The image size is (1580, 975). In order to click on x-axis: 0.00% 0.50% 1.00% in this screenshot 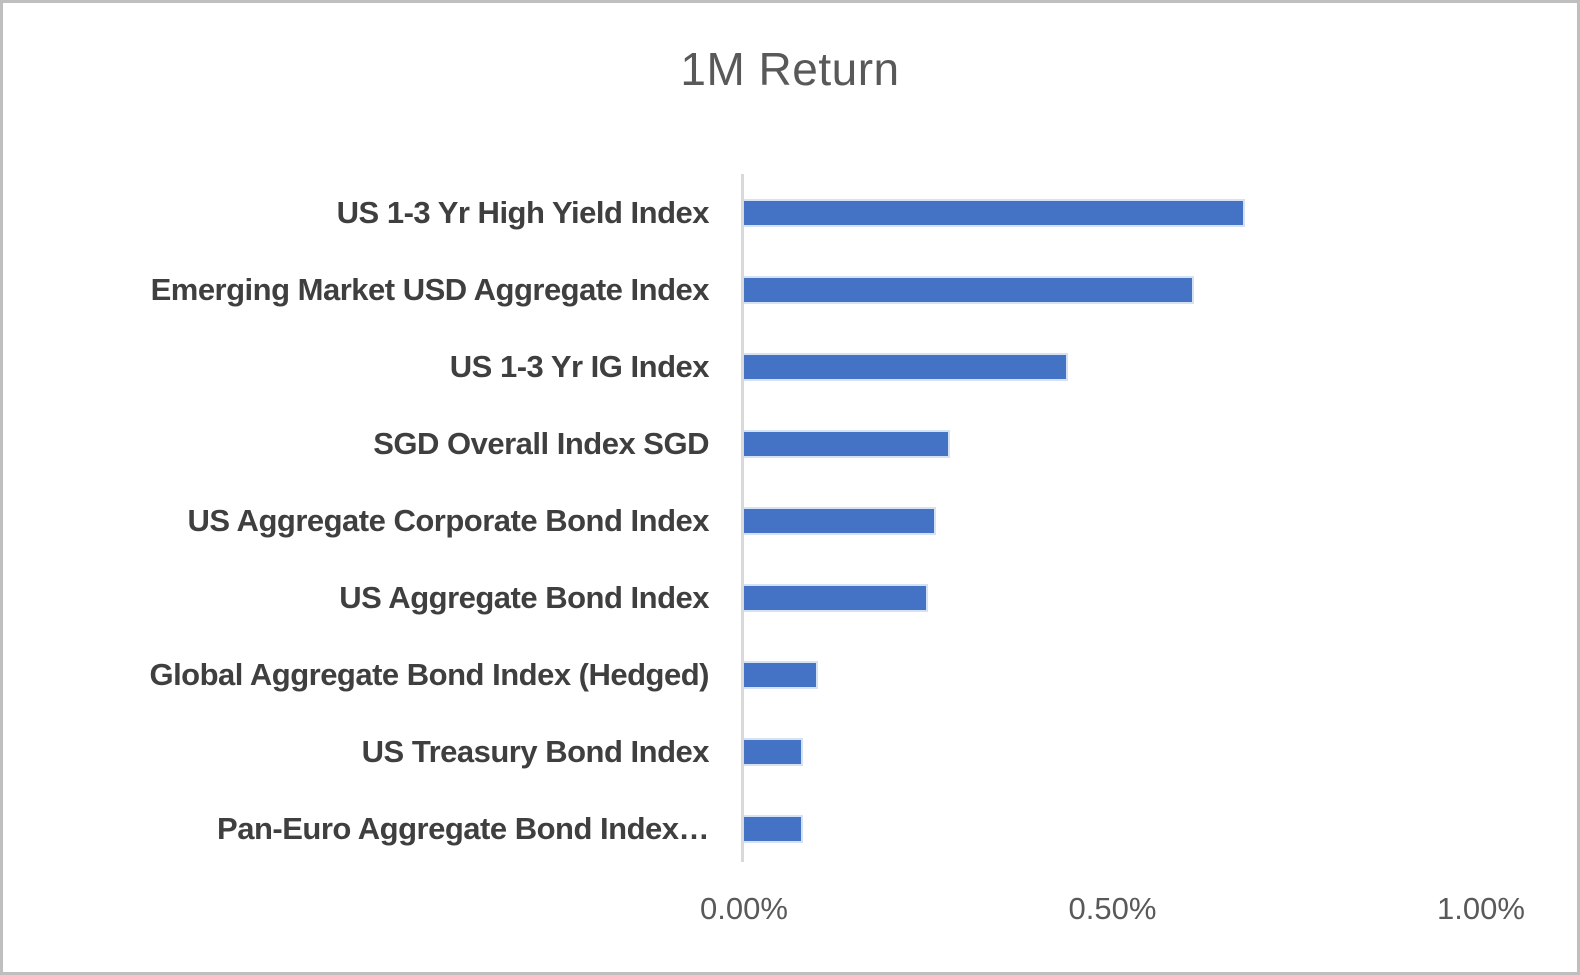, I will do `click(1112, 911)`.